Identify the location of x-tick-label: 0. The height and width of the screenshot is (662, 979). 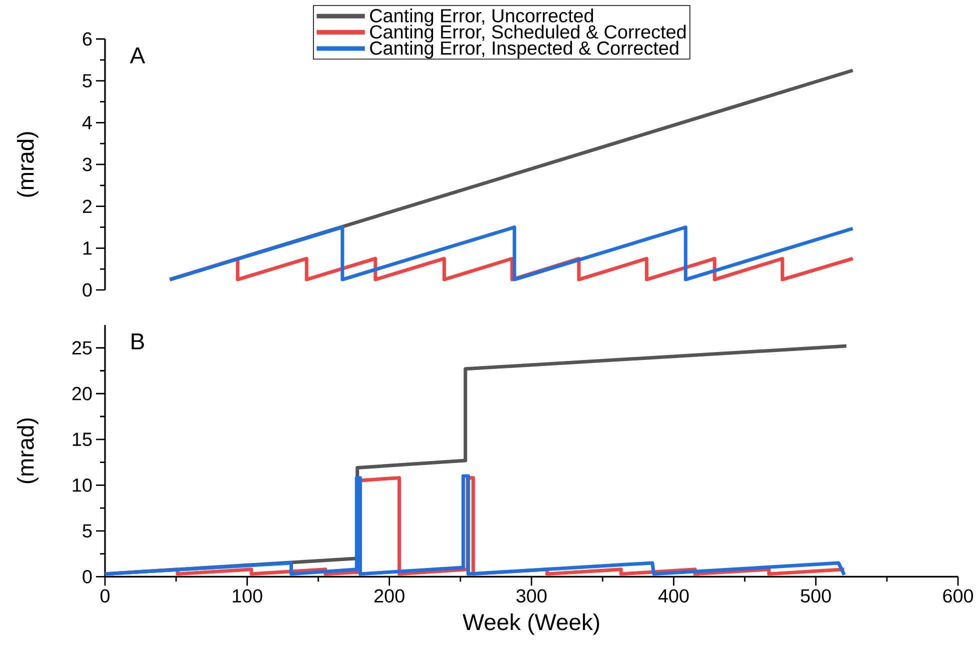
(105, 596).